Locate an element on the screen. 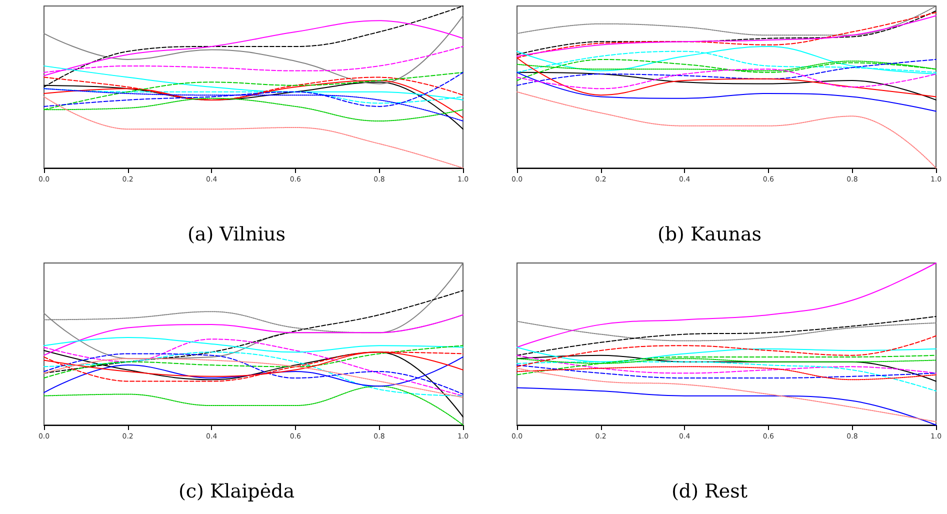 The width and height of the screenshot is (947, 514). text: (d) Rest is located at coordinates (710, 491).